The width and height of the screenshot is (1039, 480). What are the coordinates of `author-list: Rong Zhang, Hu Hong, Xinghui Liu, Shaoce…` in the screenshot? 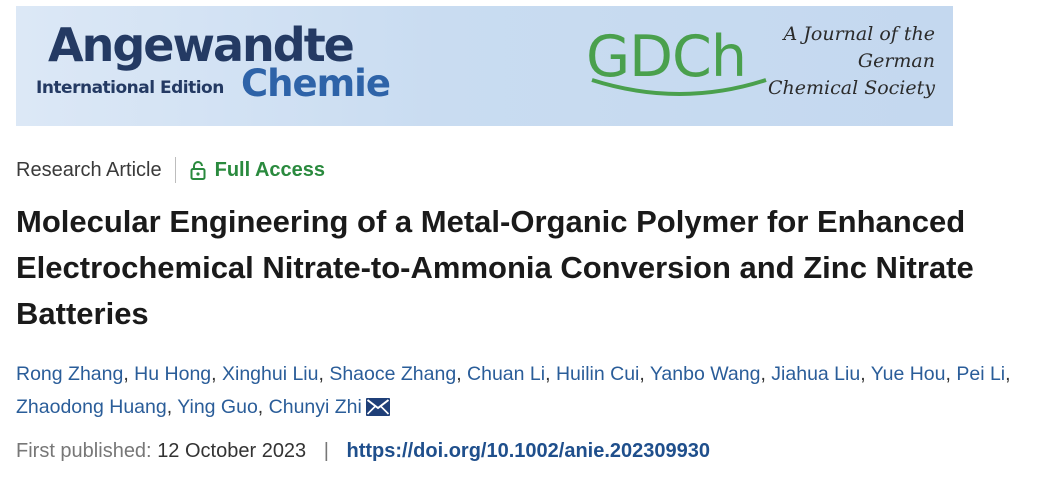 It's located at (513, 390).